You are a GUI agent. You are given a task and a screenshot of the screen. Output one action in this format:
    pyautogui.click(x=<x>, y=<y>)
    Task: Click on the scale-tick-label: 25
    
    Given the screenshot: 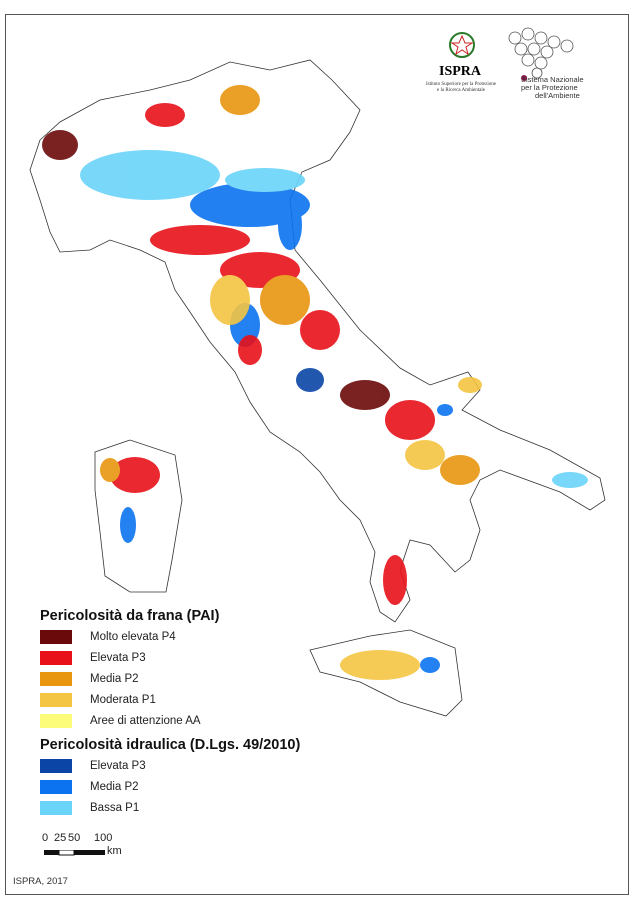 What is the action you would take?
    pyautogui.click(x=60, y=838)
    